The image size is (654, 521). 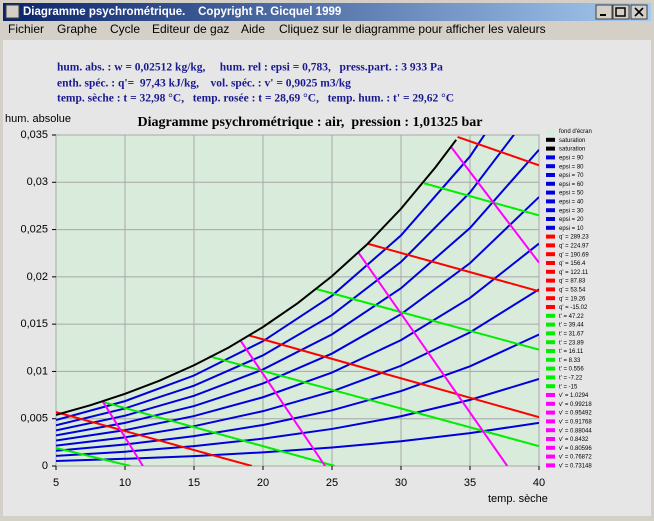 I want to click on y-tick-label: 0,015, so click(x=34, y=324).